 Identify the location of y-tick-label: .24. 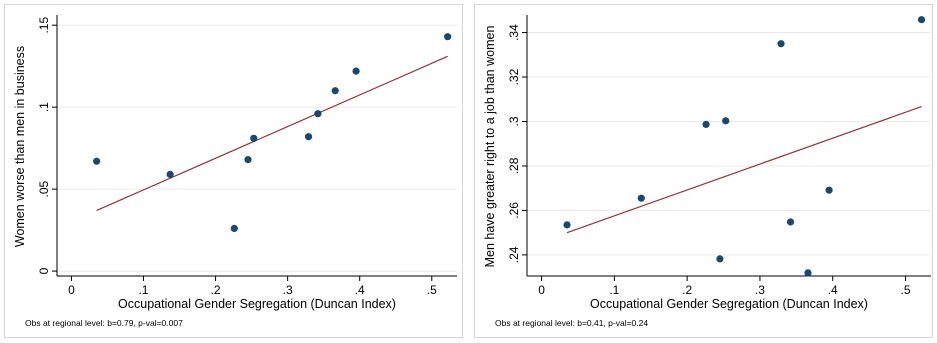
(514, 254).